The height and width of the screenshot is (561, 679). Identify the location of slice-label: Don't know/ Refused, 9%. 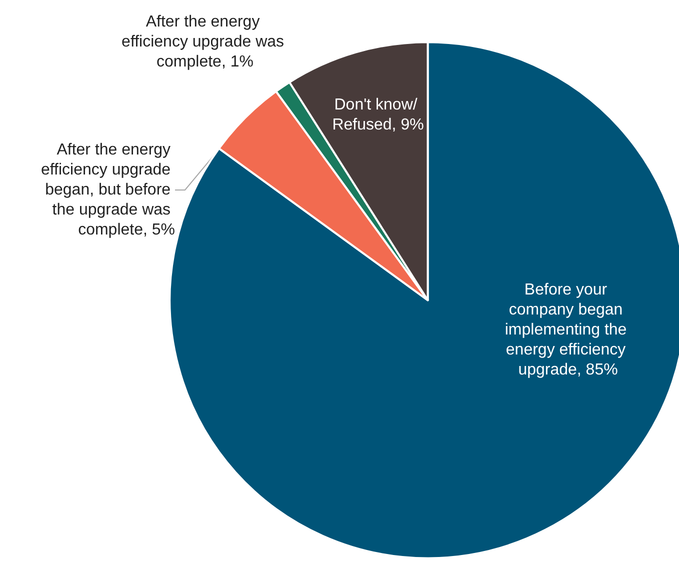
(378, 115).